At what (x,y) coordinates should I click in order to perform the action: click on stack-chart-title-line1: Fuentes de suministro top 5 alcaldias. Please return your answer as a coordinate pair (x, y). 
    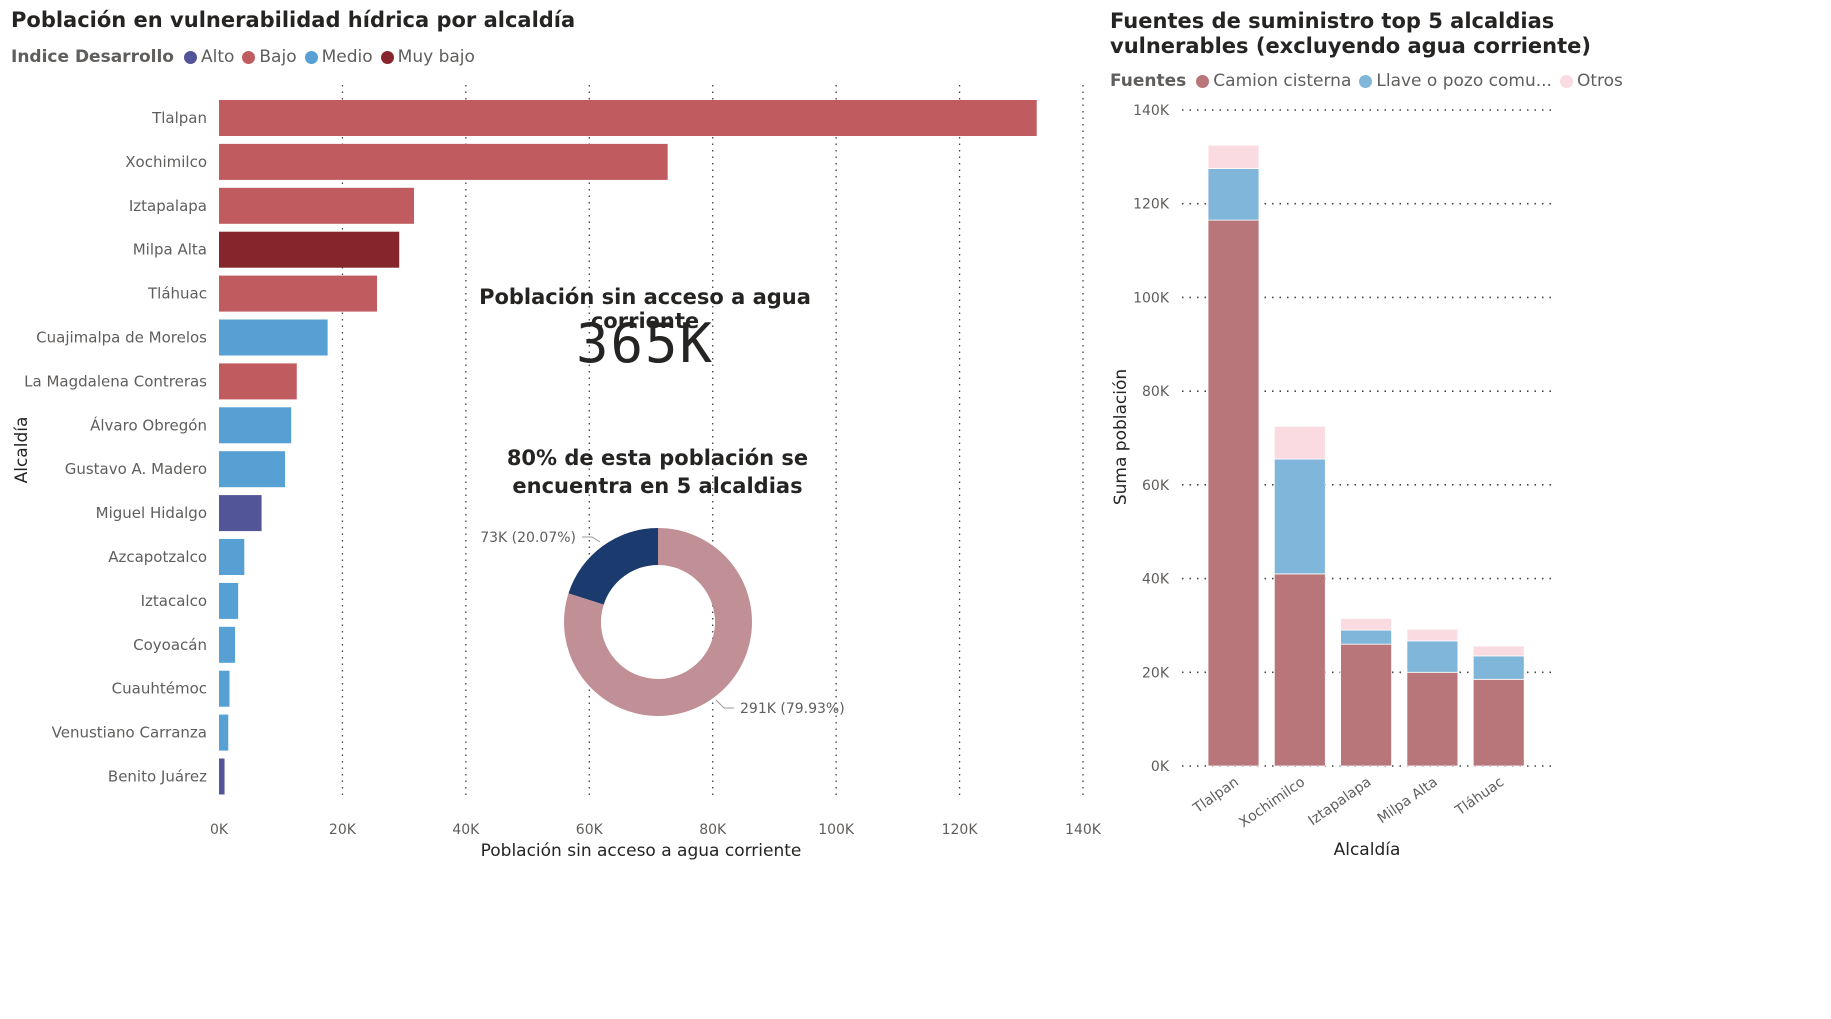
    Looking at the image, I should click on (1332, 21).